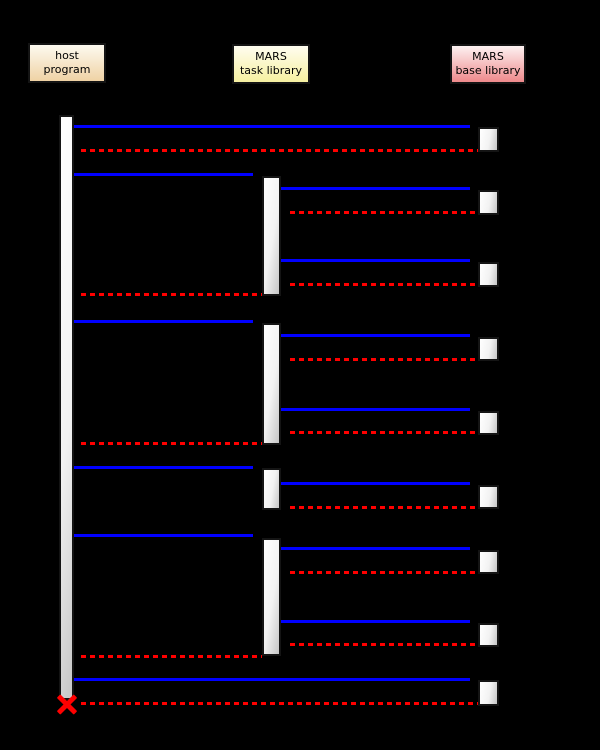  I want to click on participant-host: host program, so click(67, 63).